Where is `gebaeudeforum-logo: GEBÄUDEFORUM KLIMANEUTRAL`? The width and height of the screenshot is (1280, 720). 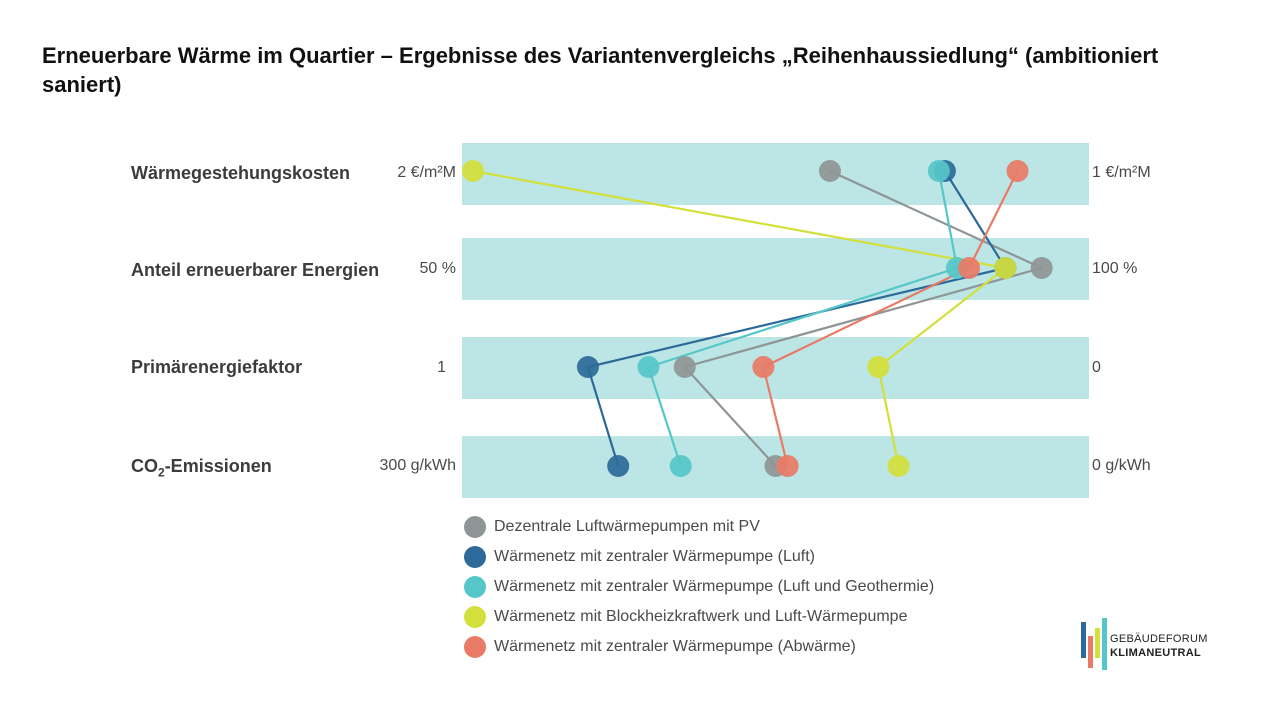 gebaeudeforum-logo: GEBÄUDEFORUM KLIMANEUTRAL is located at coordinates (1155, 646).